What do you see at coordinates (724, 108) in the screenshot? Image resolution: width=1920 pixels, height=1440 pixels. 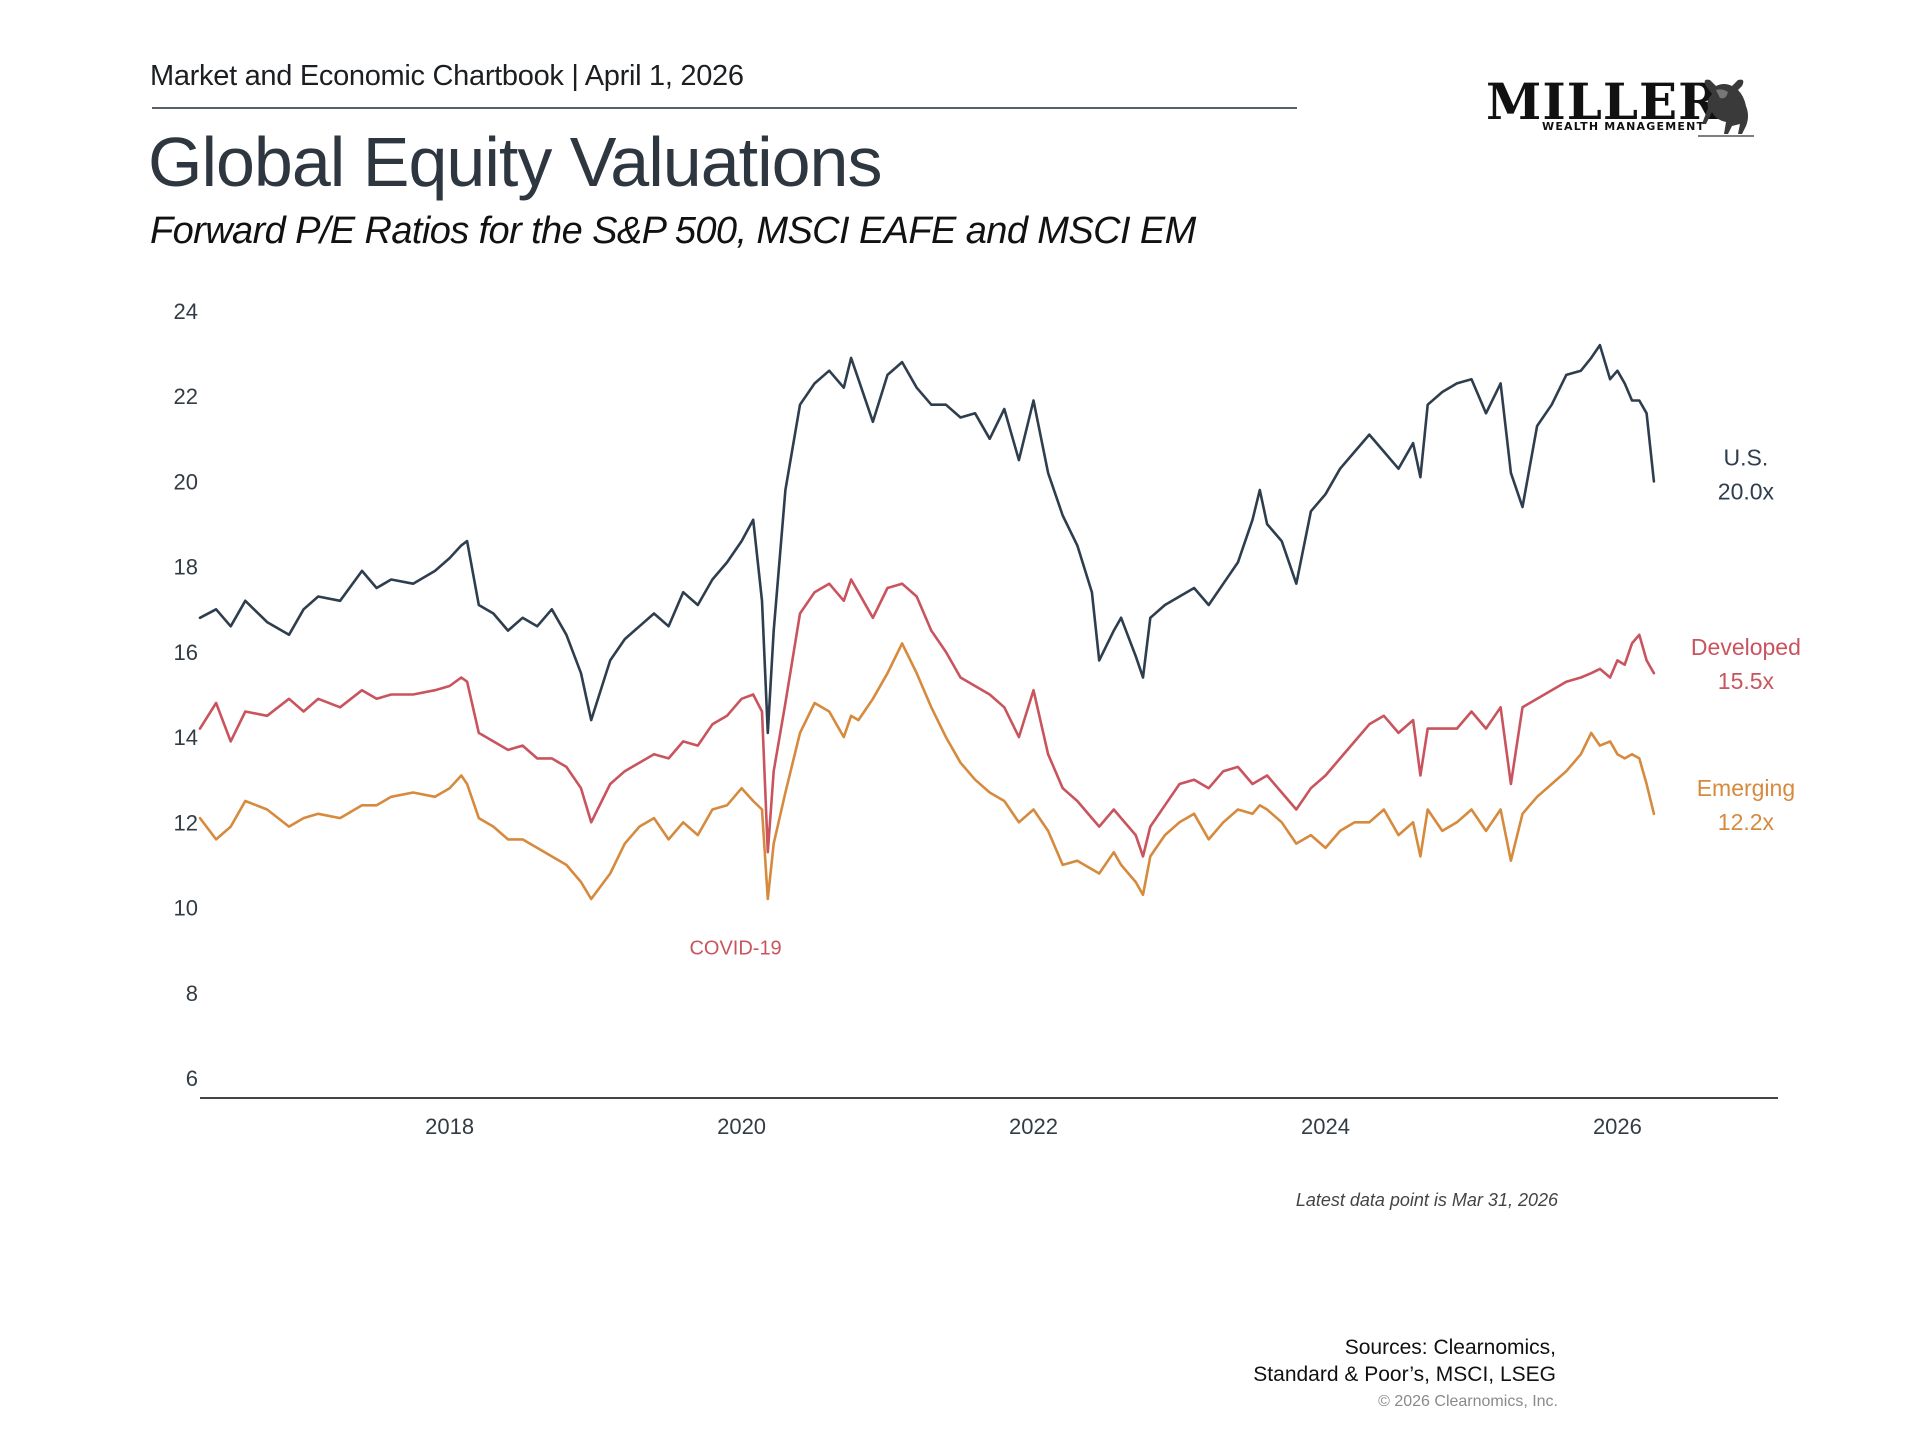 I see `header-divider` at bounding box center [724, 108].